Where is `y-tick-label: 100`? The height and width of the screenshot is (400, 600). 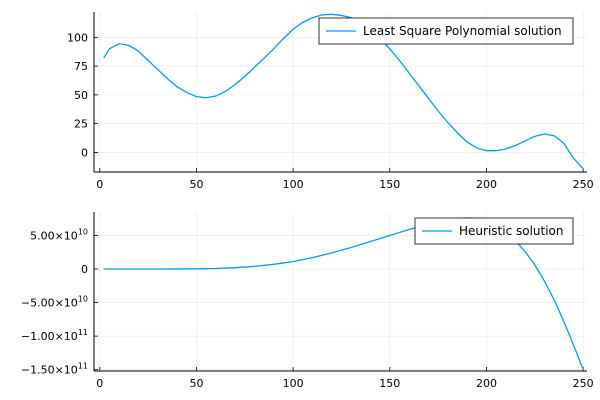
y-tick-label: 100 is located at coordinates (77, 37).